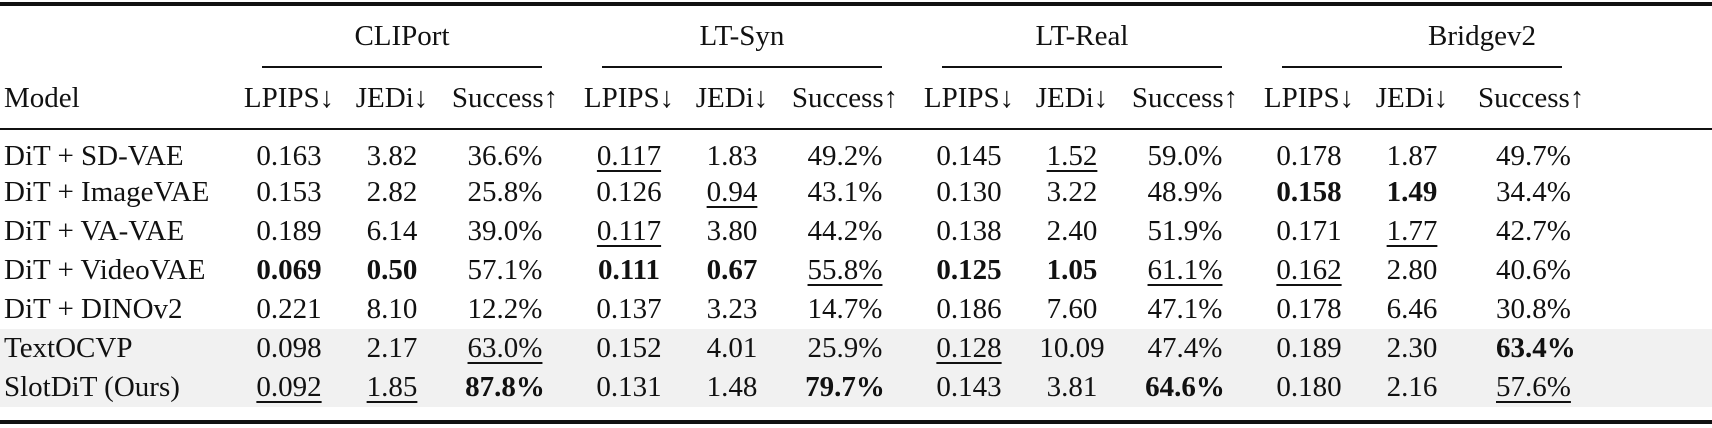 This screenshot has width=1712, height=428. What do you see at coordinates (289, 309) in the screenshot?
I see `value-cell: 0.221` at bounding box center [289, 309].